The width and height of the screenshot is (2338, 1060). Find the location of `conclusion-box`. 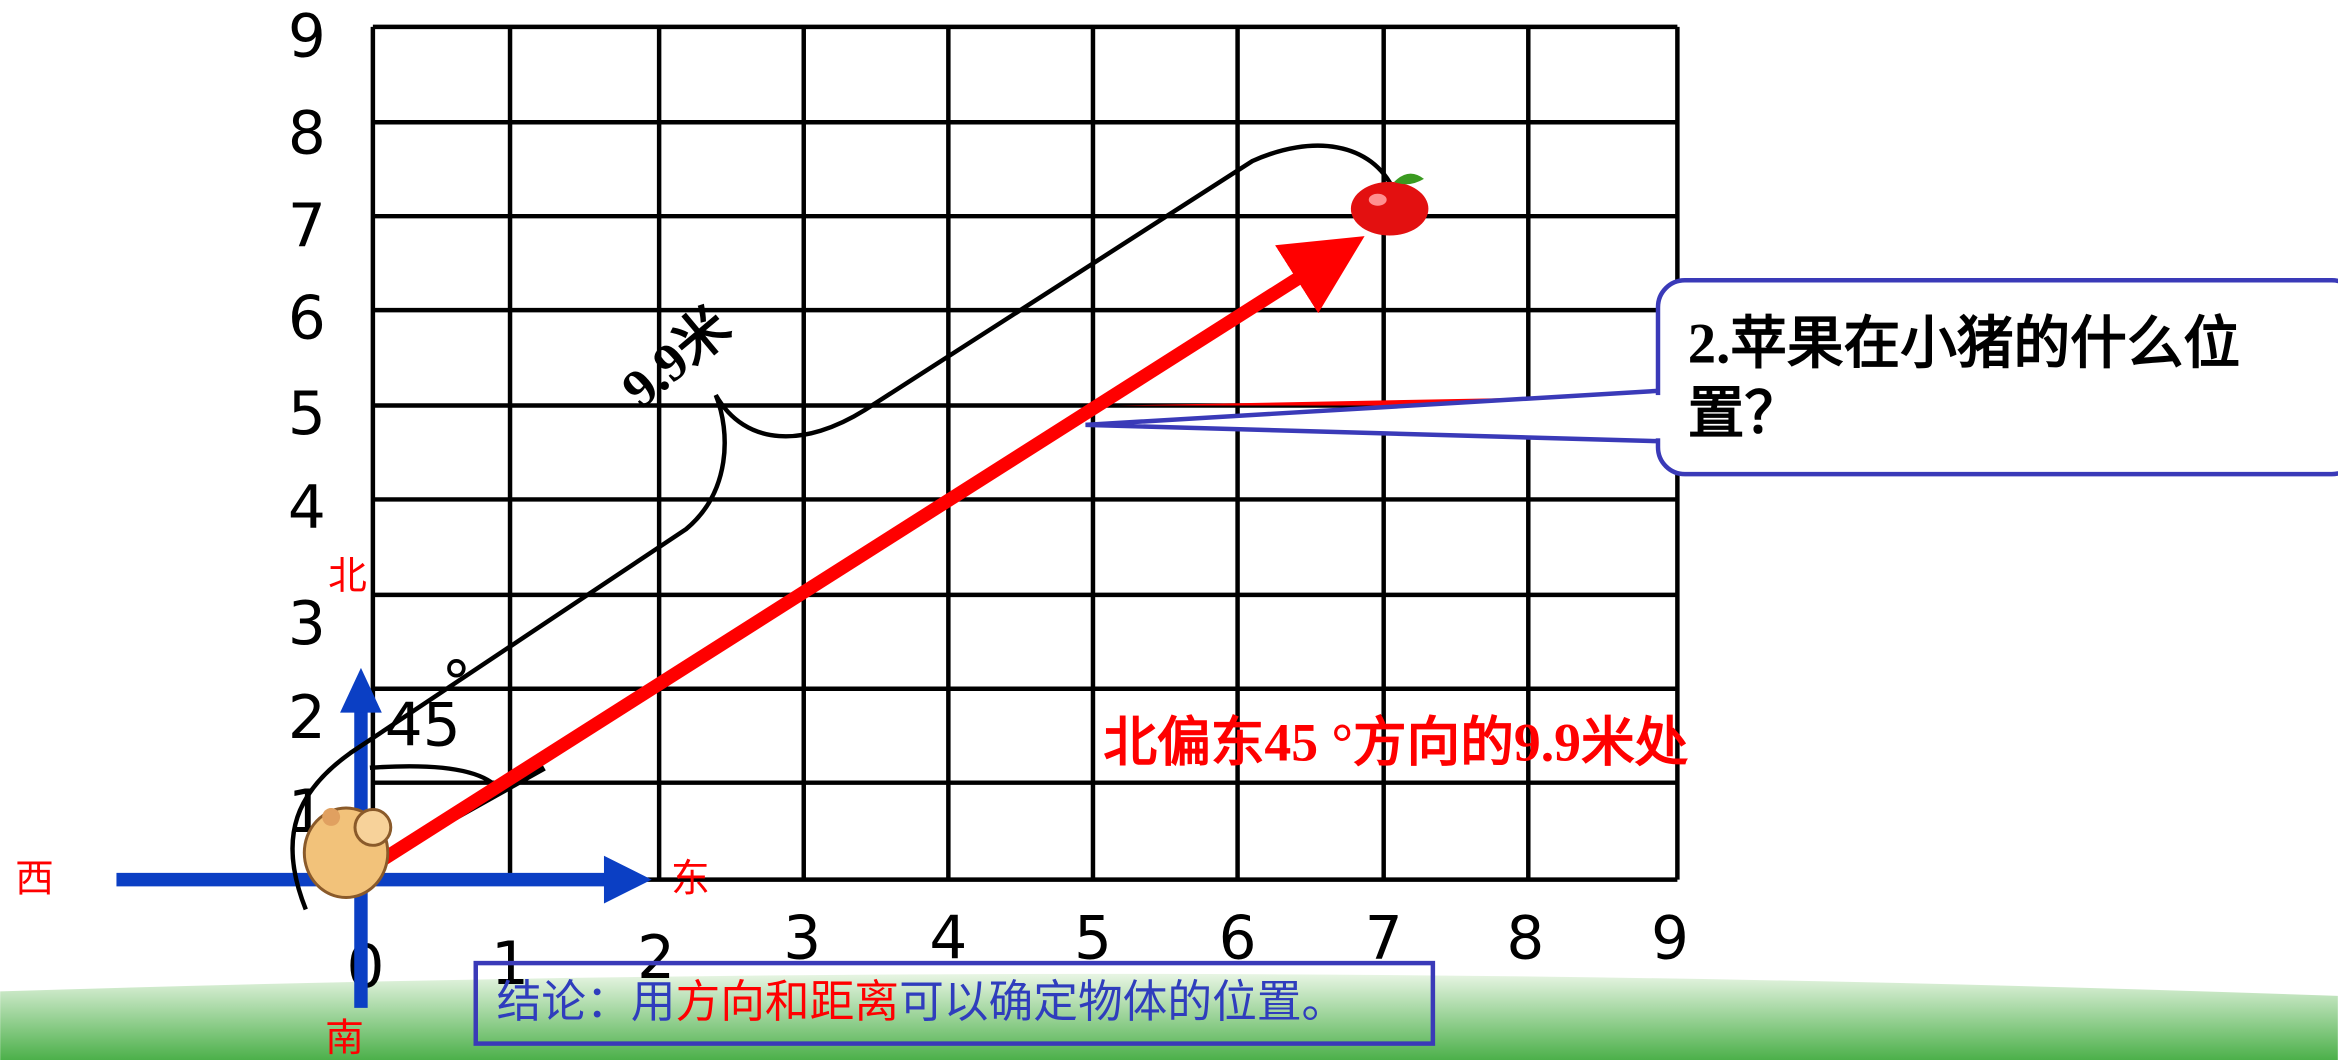

conclusion-box is located at coordinates (954, 1003).